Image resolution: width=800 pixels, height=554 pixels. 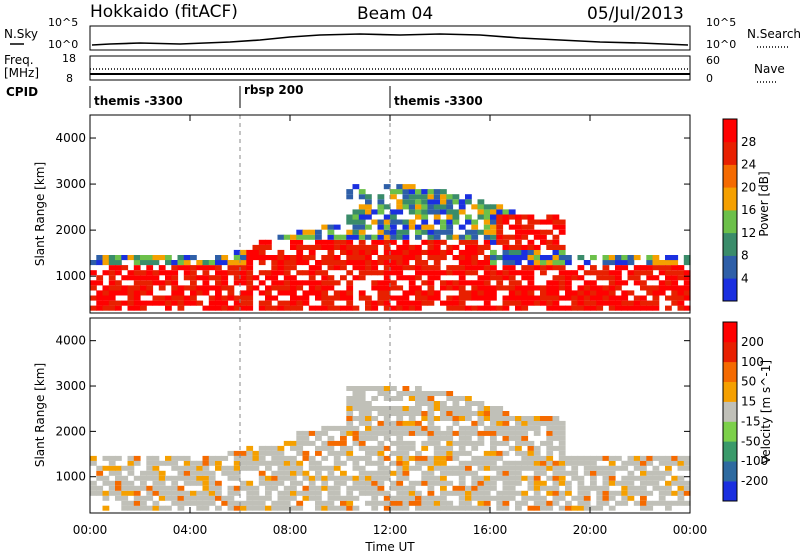 What do you see at coordinates (70, 184) in the screenshot?
I see `ytick-label: 3000` at bounding box center [70, 184].